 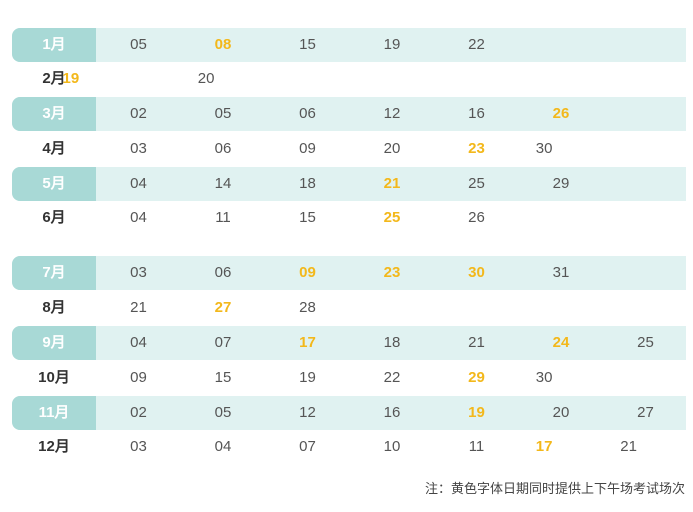 What do you see at coordinates (392, 183) in the screenshot?
I see `exam-date-highlighted: 21` at bounding box center [392, 183].